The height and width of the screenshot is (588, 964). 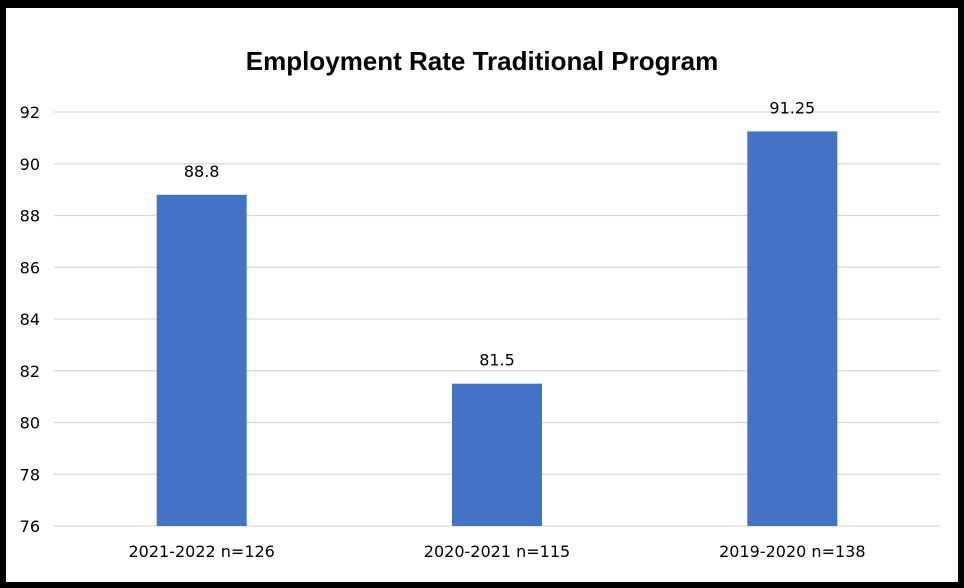 What do you see at coordinates (202, 171) in the screenshot?
I see `data-label: 88.8` at bounding box center [202, 171].